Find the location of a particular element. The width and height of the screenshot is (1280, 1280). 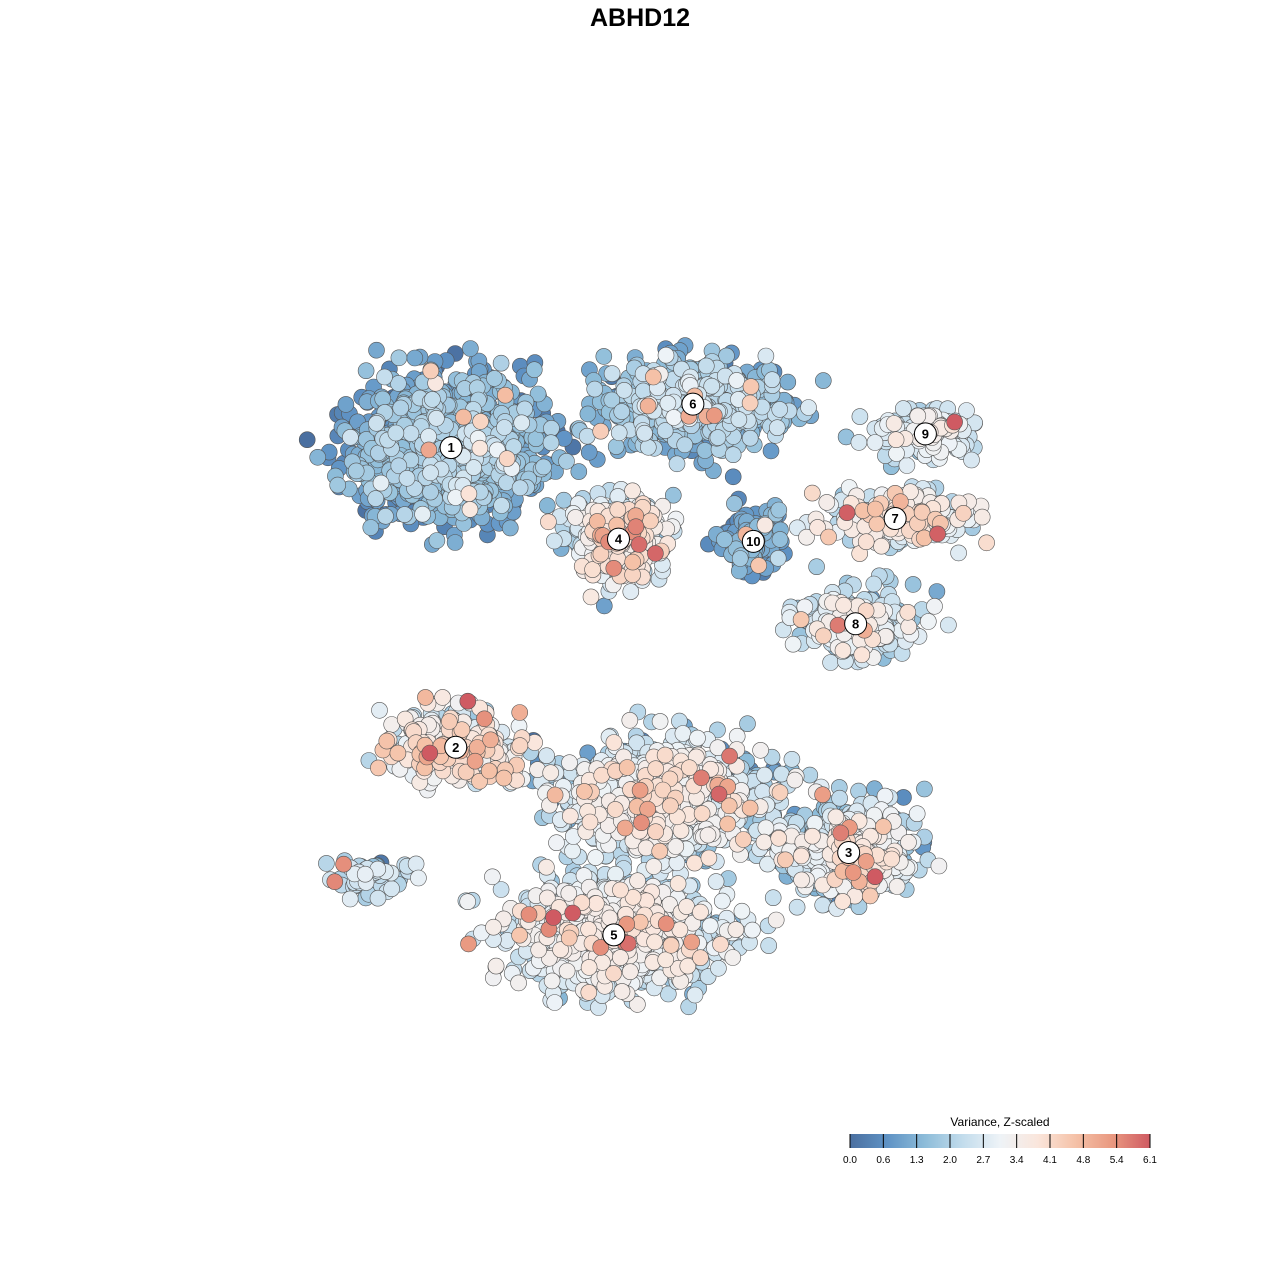

chart-title: ABHD12 is located at coordinates (640, 18).